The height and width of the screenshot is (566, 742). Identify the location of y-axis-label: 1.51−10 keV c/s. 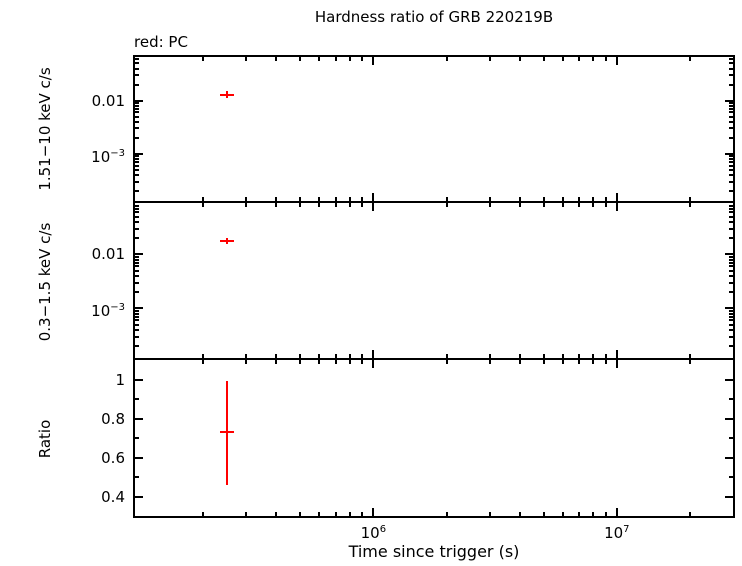
(45, 129).